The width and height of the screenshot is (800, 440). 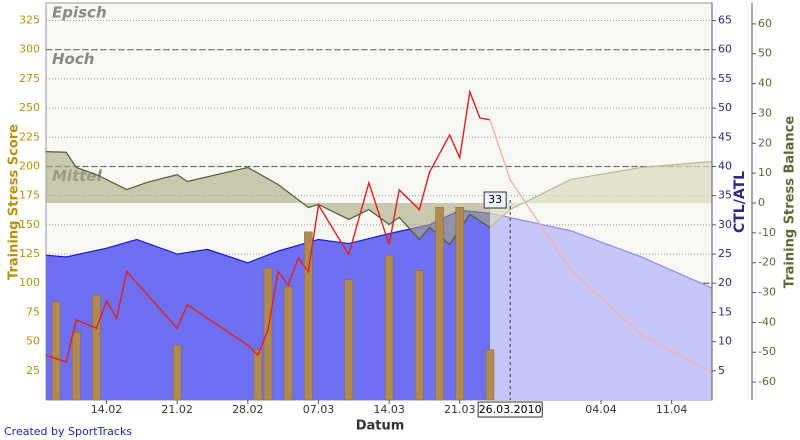 What do you see at coordinates (29, 136) in the screenshot?
I see `y-tick-label: 225` at bounding box center [29, 136].